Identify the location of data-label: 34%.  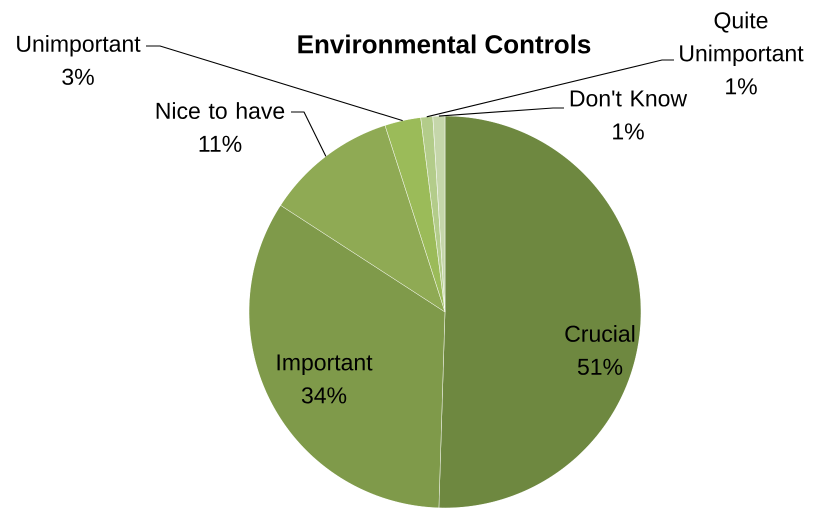
(324, 395).